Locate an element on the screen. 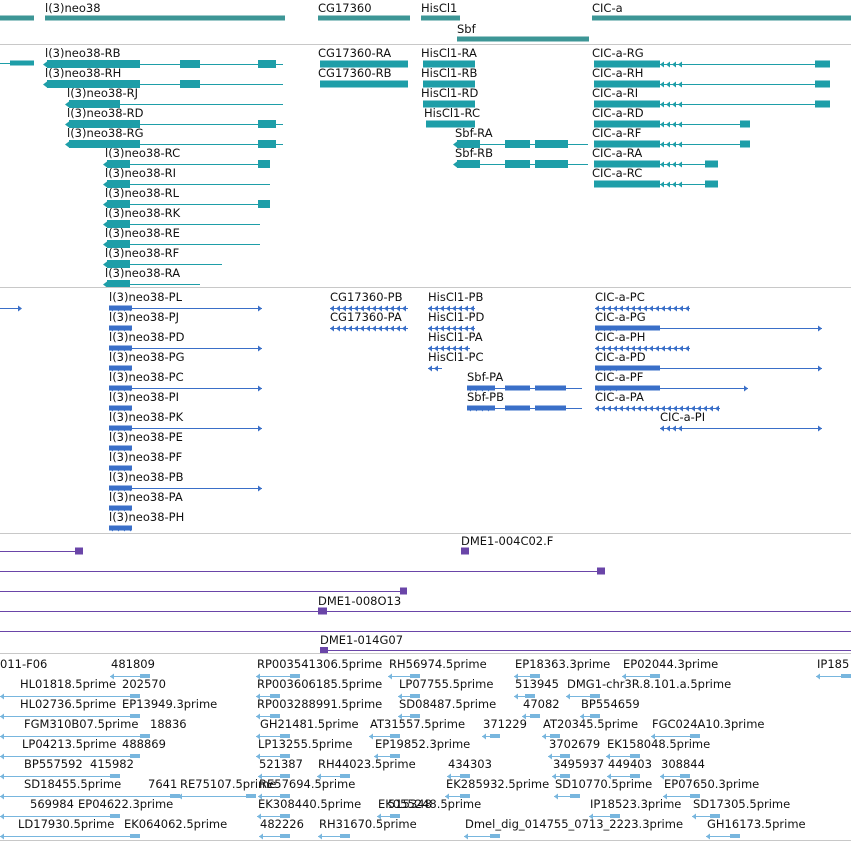  protein-strand-arrow is located at coordinates (820, 368).